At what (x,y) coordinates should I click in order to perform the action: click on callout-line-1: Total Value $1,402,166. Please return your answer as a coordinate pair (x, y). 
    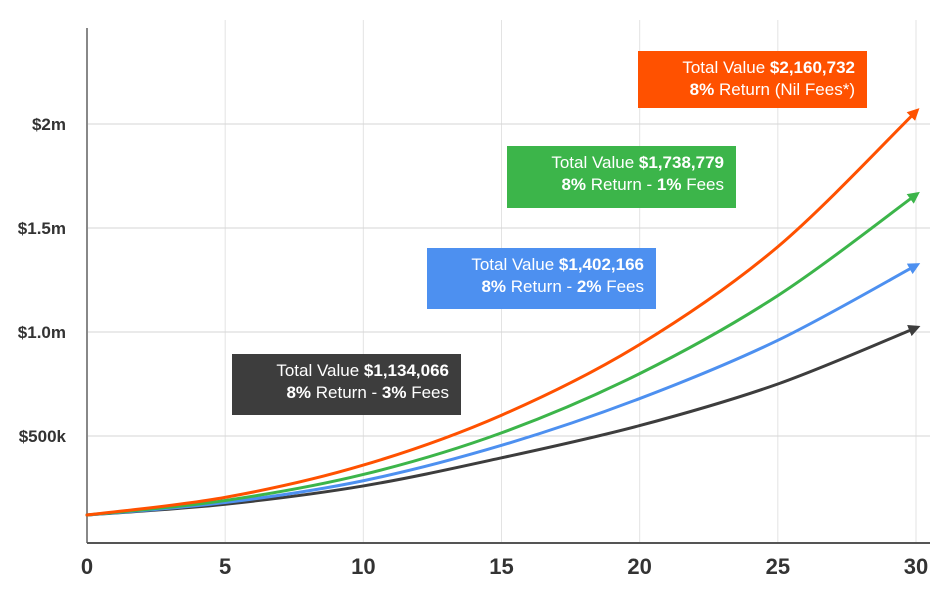
    Looking at the image, I should click on (541, 265).